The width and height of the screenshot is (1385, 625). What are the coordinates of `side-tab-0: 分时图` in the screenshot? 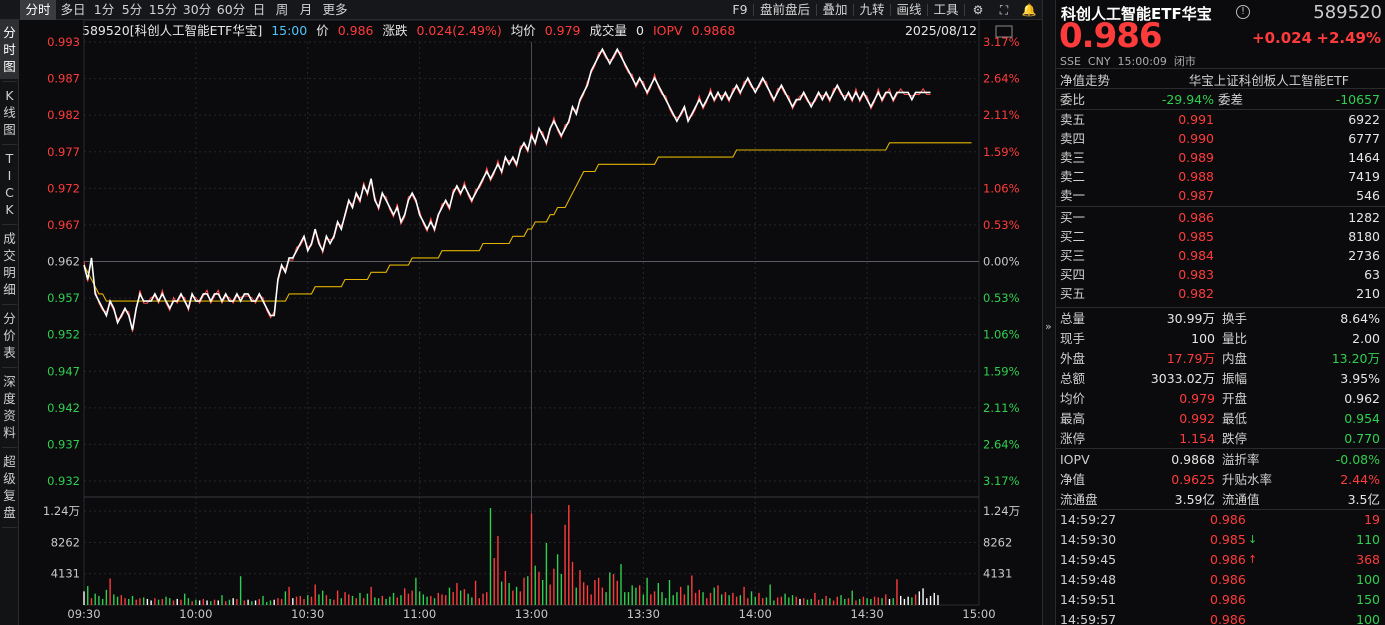 It's located at (9, 49).